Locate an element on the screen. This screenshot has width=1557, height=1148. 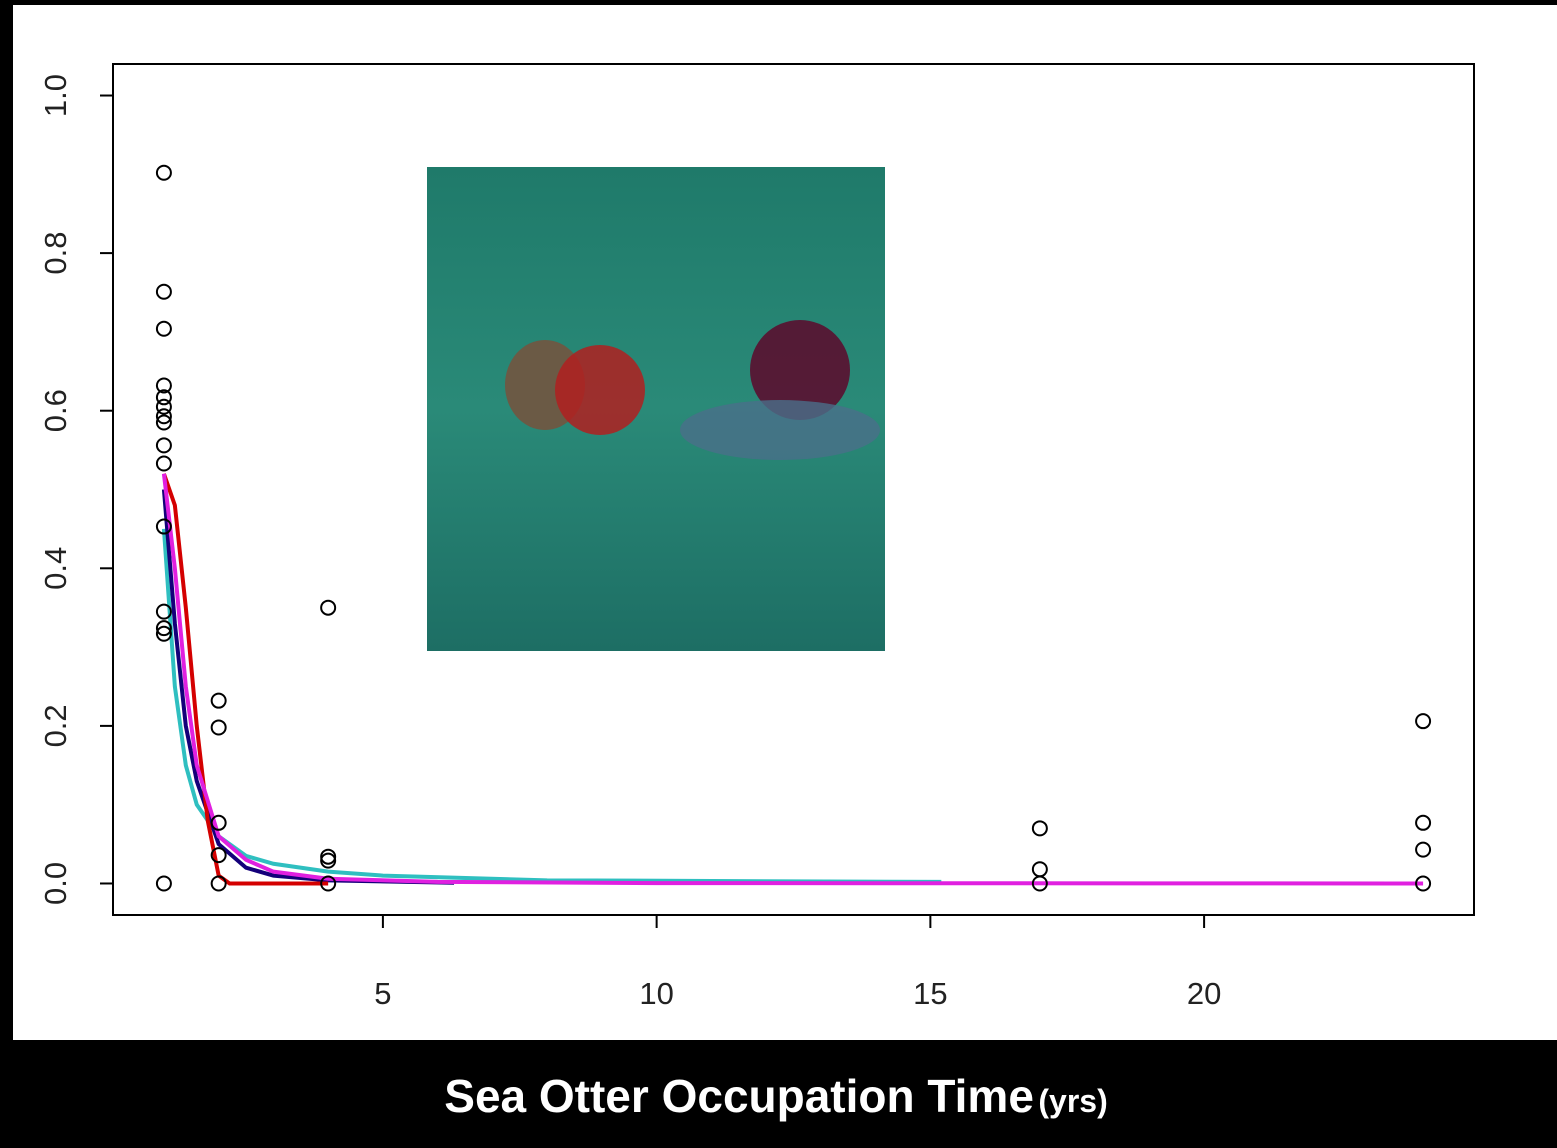
x-tick-label: 20 is located at coordinates (1204, 993).